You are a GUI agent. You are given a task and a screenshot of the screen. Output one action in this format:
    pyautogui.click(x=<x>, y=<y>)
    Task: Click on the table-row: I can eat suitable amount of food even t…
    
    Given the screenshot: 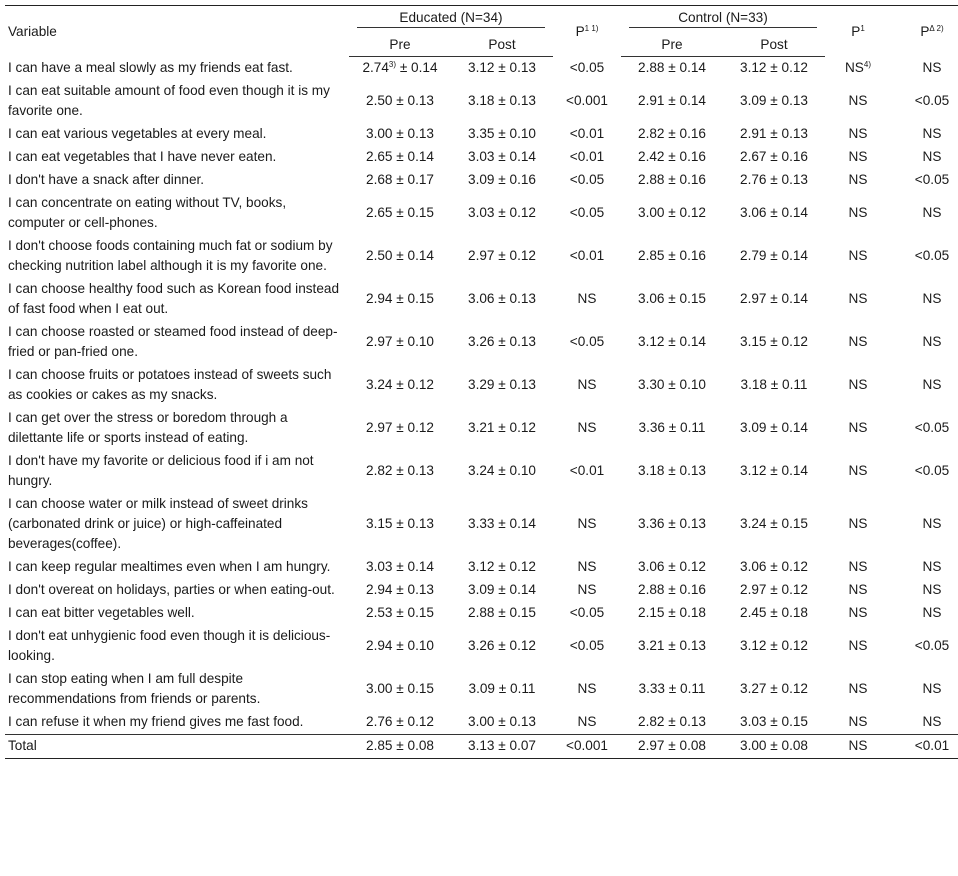 What is the action you would take?
    pyautogui.click(x=481, y=101)
    